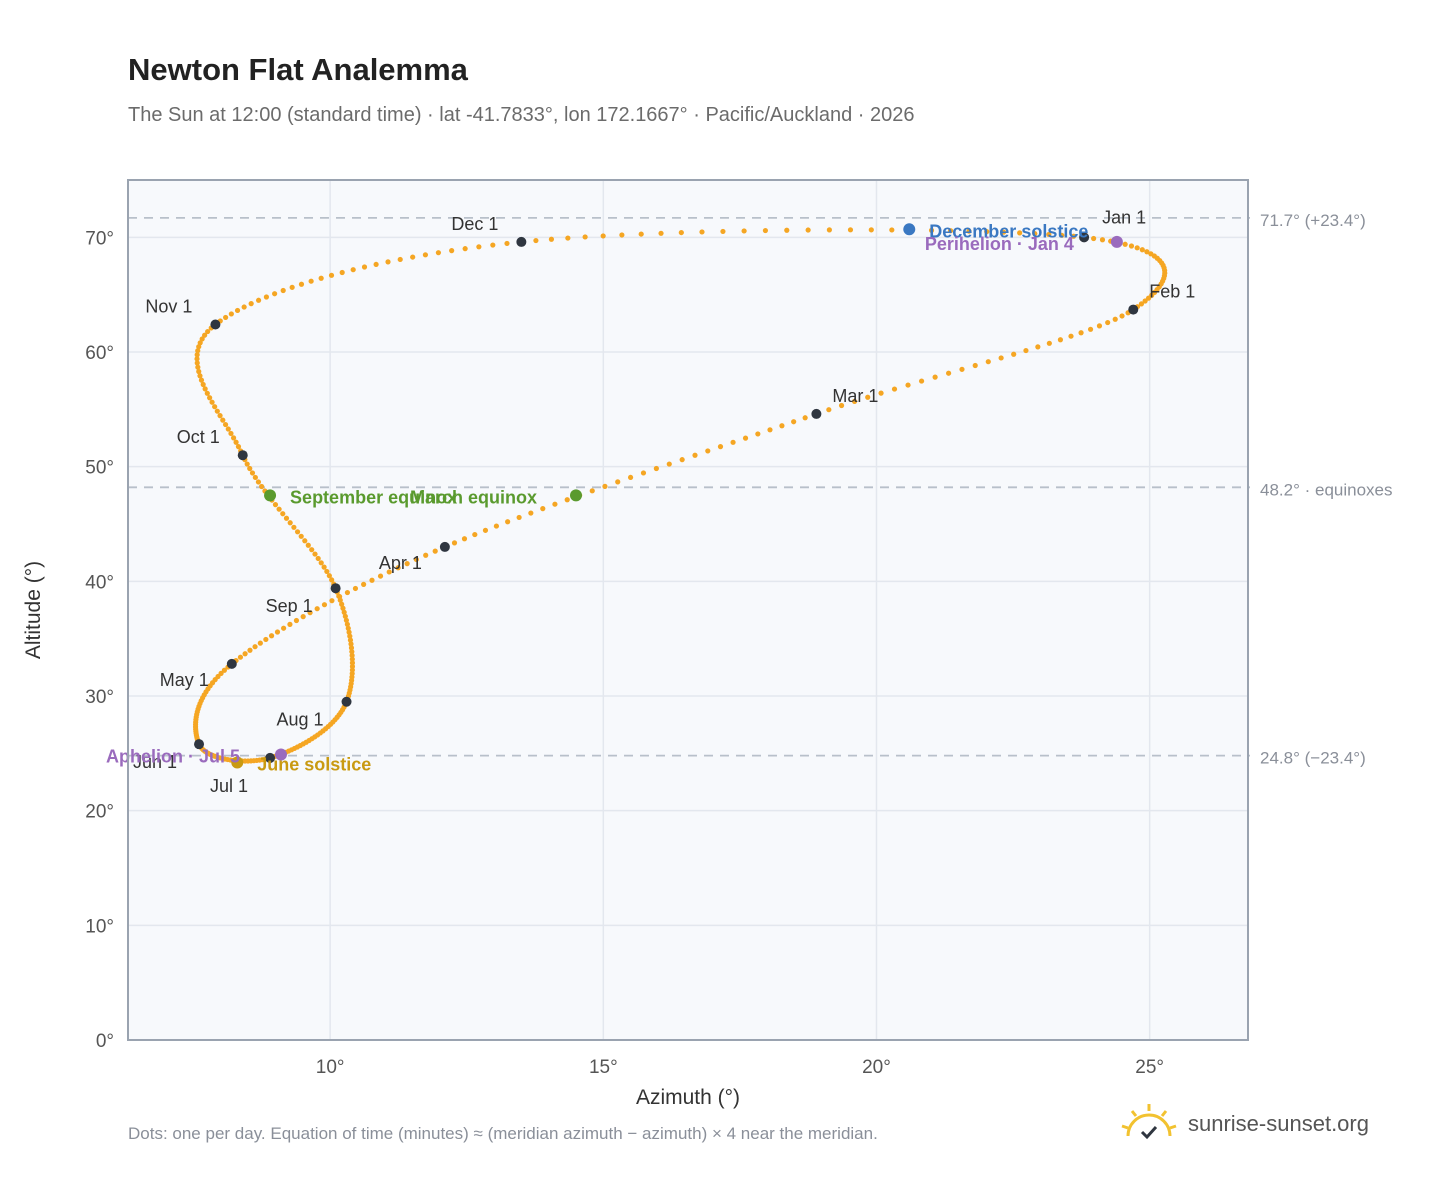  Describe the element at coordinates (1149, 1067) in the screenshot. I see `x-tick-label: 25°` at that location.